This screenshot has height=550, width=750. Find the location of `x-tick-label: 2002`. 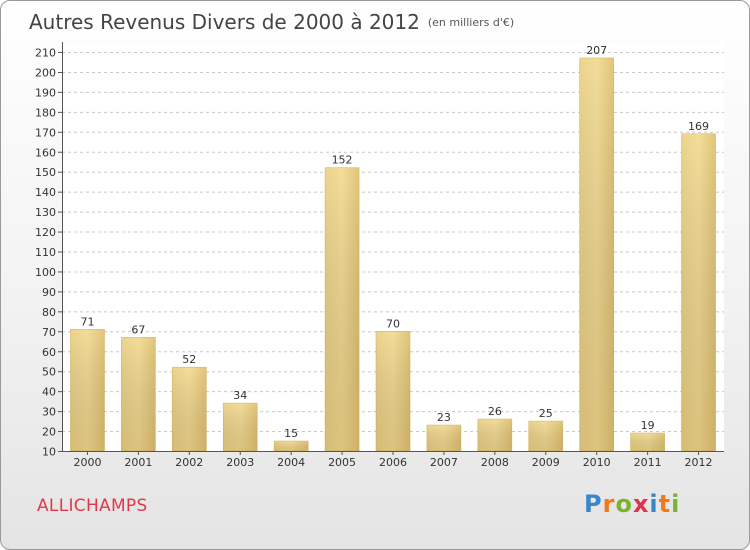

x-tick-label: 2002 is located at coordinates (189, 462).